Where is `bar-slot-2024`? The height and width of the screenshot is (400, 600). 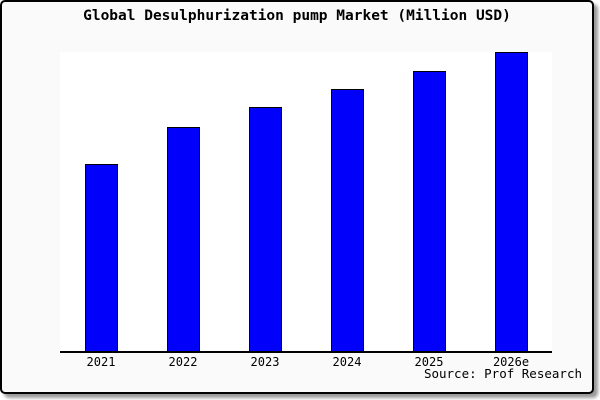 bar-slot-2024 is located at coordinates (347, 201).